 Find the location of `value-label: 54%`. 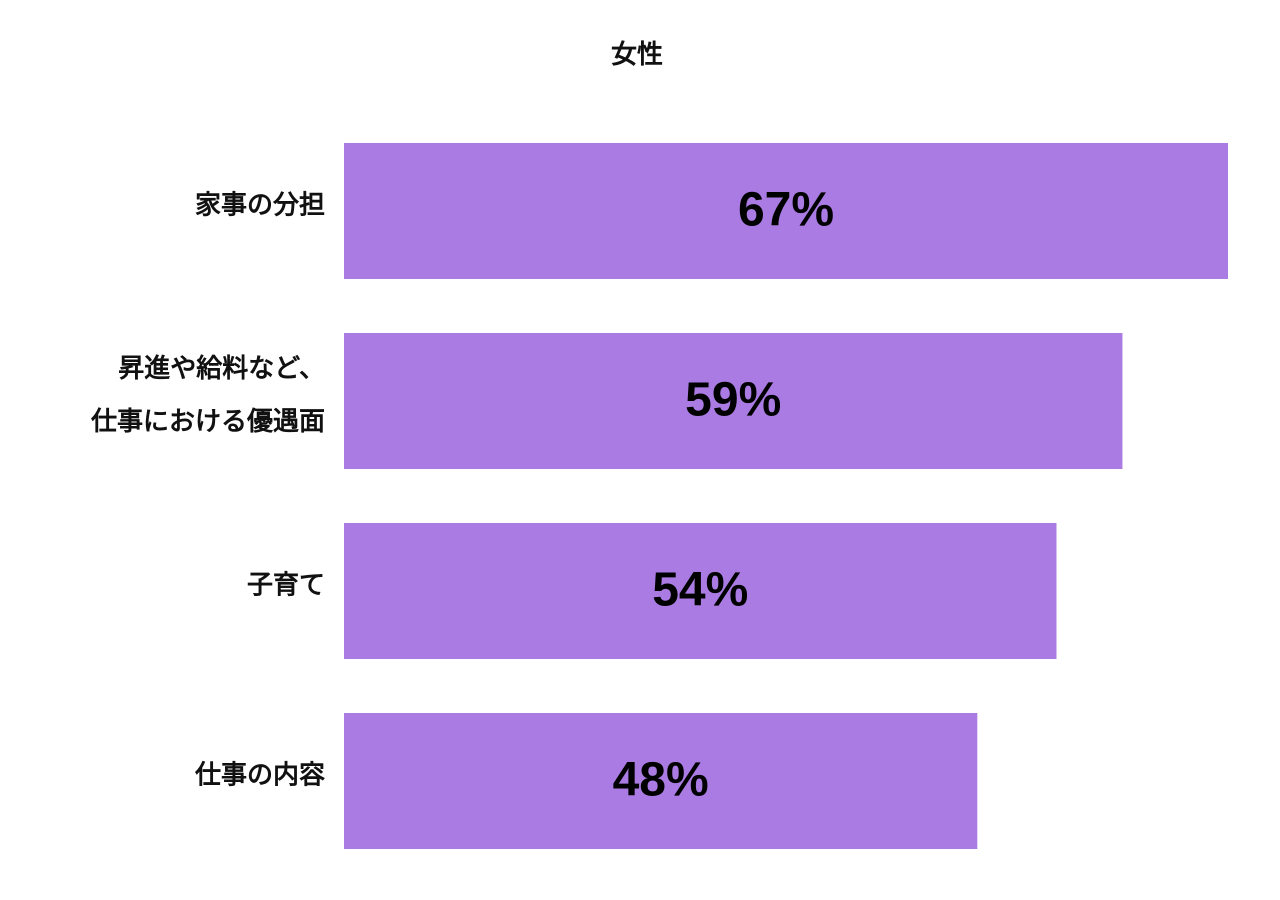

value-label: 54% is located at coordinates (700, 590).